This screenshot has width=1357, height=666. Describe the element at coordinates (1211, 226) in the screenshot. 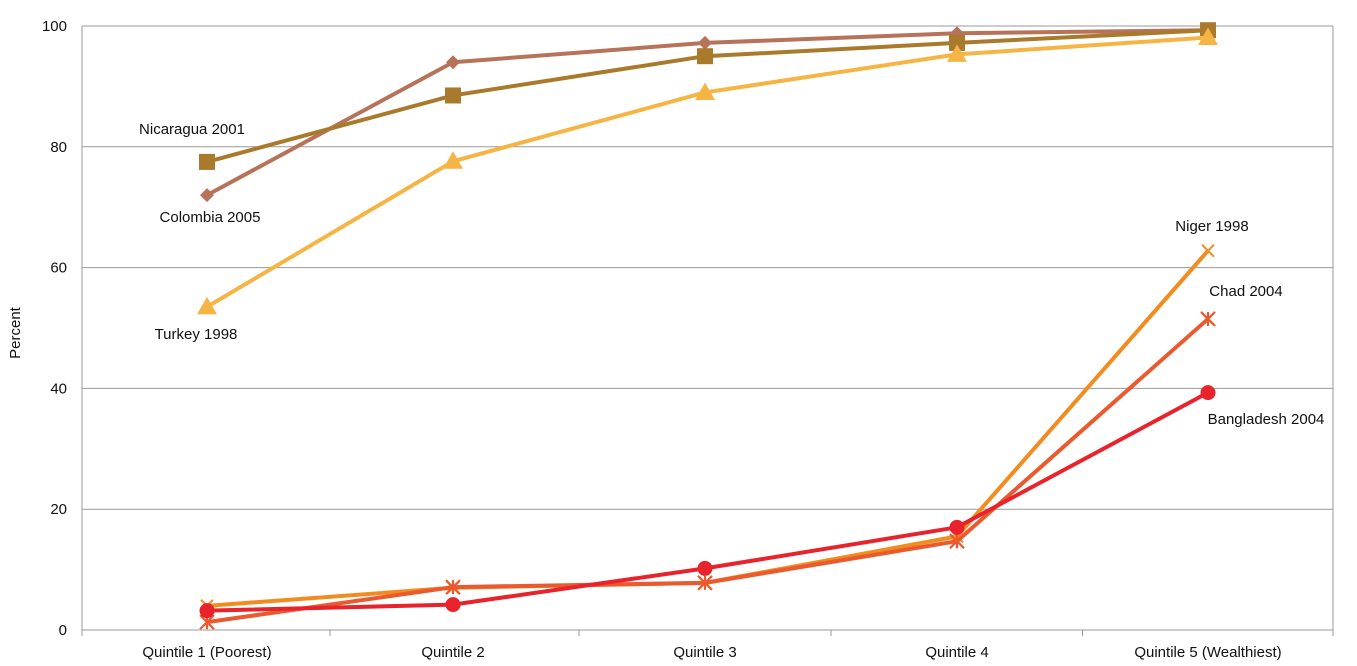

I see `series-label-niger-1998: Niger 1998` at that location.